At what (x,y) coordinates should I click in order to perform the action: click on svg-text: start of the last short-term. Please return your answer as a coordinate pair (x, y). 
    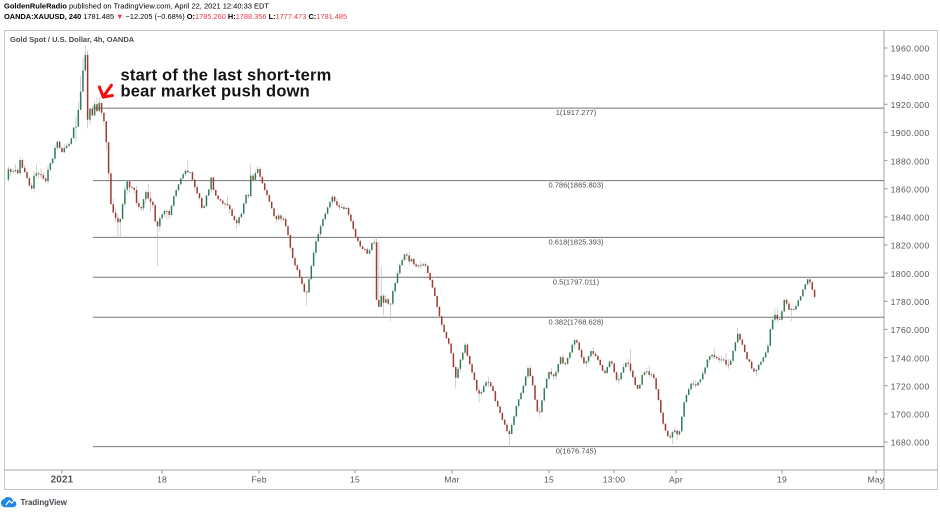
    Looking at the image, I should click on (226, 75).